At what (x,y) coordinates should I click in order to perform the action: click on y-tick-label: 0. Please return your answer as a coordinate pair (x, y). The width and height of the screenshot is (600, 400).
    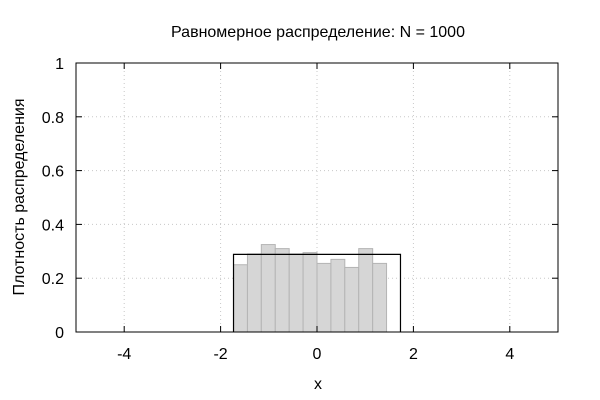
    Looking at the image, I should click on (59, 333).